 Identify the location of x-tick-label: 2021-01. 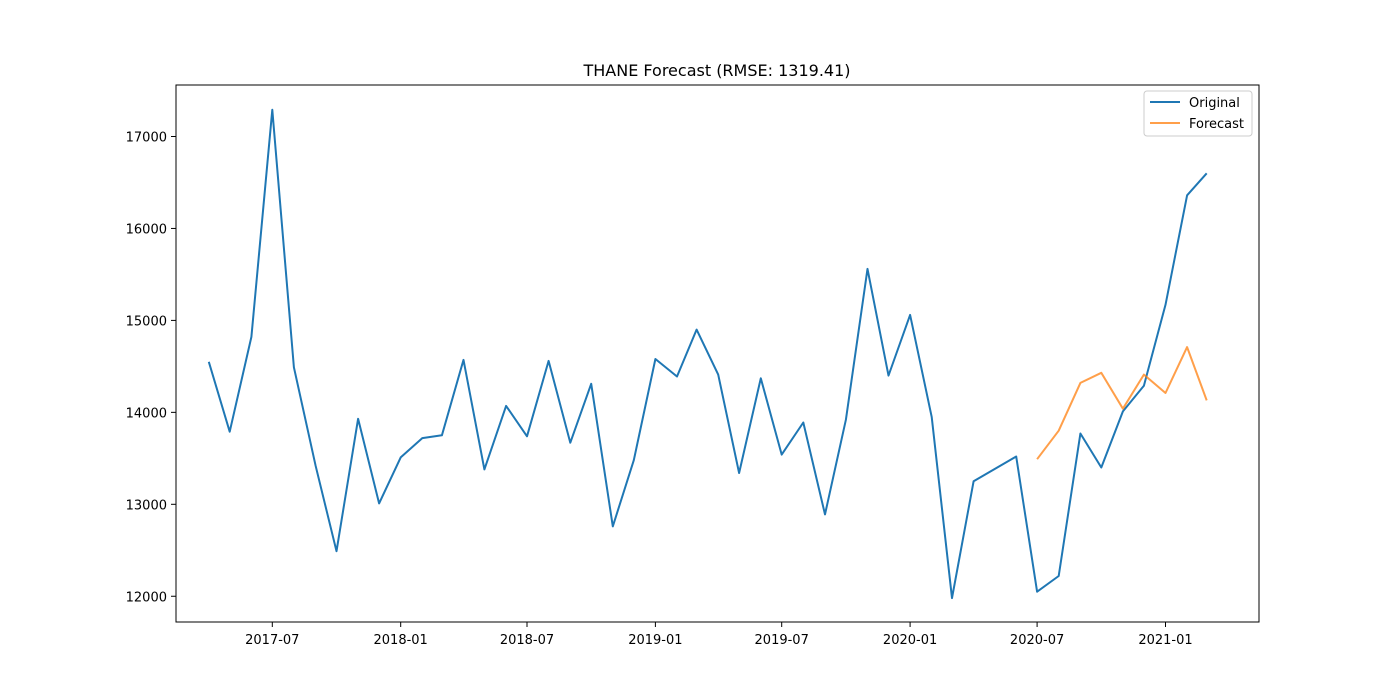
(1165, 640).